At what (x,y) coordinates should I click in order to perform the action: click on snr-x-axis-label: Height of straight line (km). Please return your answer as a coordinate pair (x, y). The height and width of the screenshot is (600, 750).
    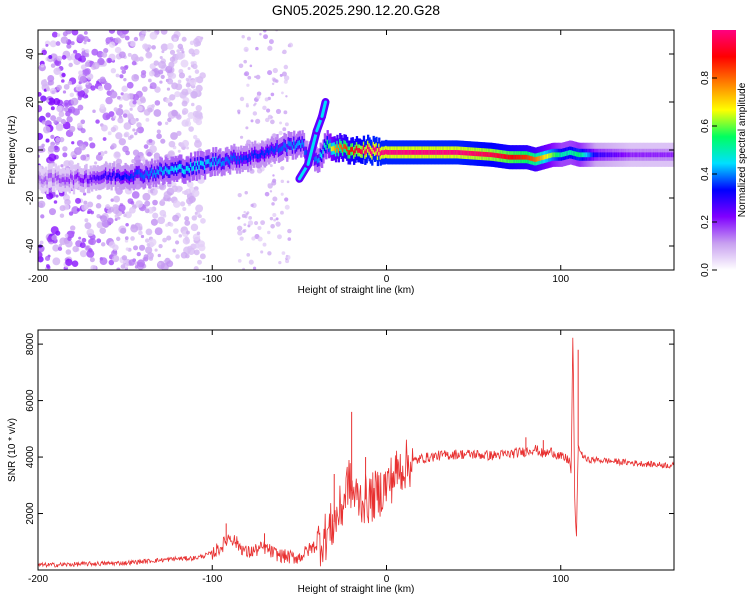
    Looking at the image, I should click on (356, 589).